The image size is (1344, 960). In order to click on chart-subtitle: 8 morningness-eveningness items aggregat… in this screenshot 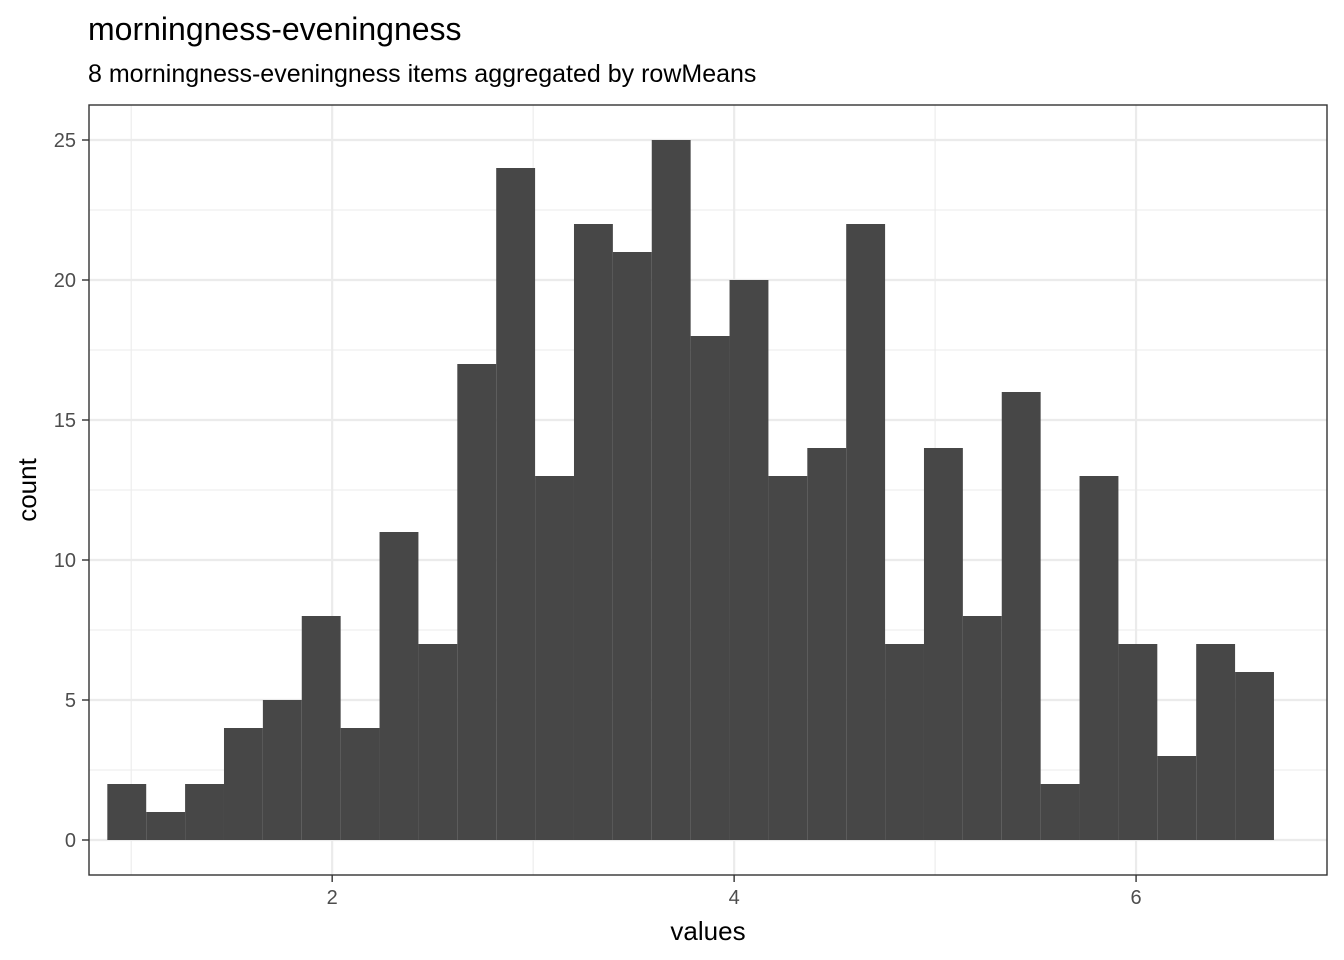, I will do `click(422, 74)`.